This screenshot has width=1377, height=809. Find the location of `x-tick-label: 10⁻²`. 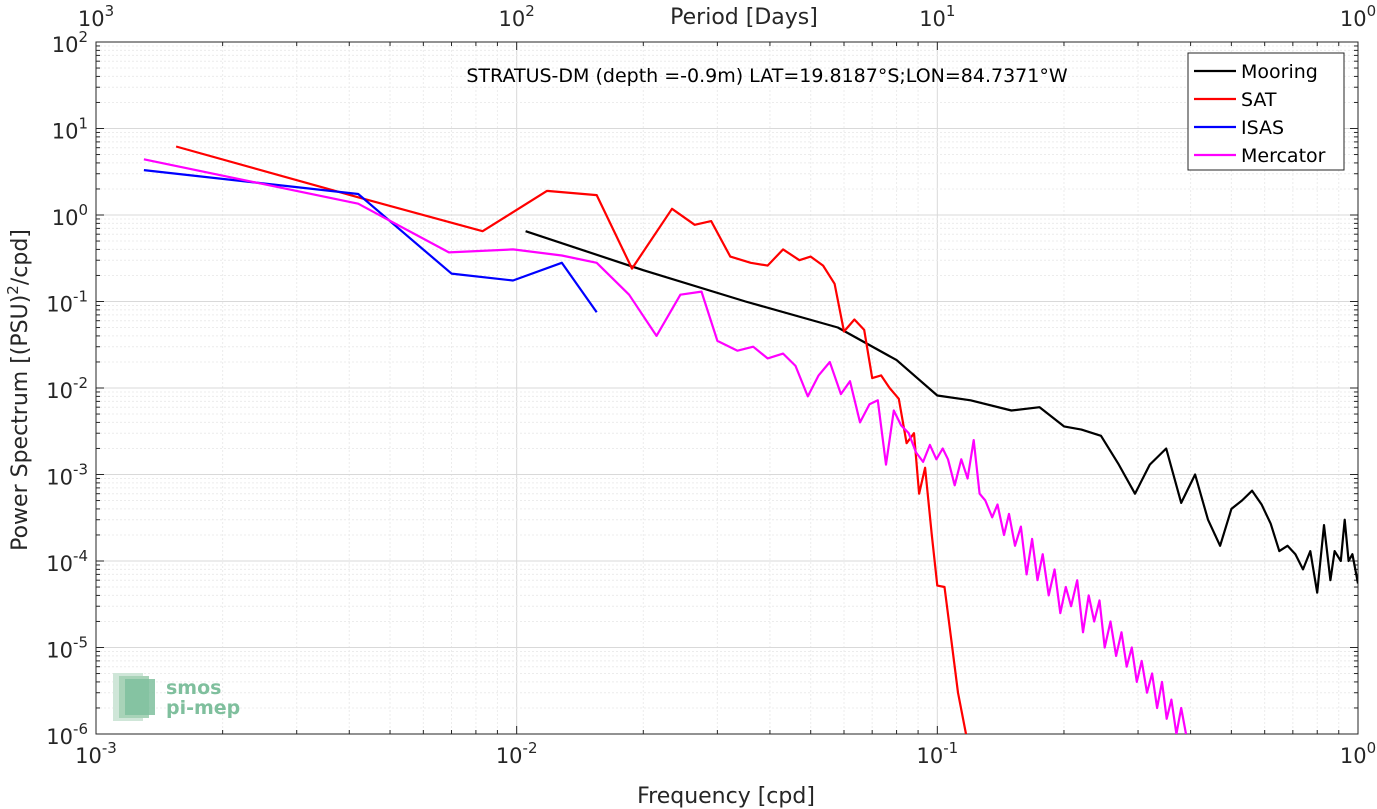

x-tick-label: 10⁻² is located at coordinates (517, 753).